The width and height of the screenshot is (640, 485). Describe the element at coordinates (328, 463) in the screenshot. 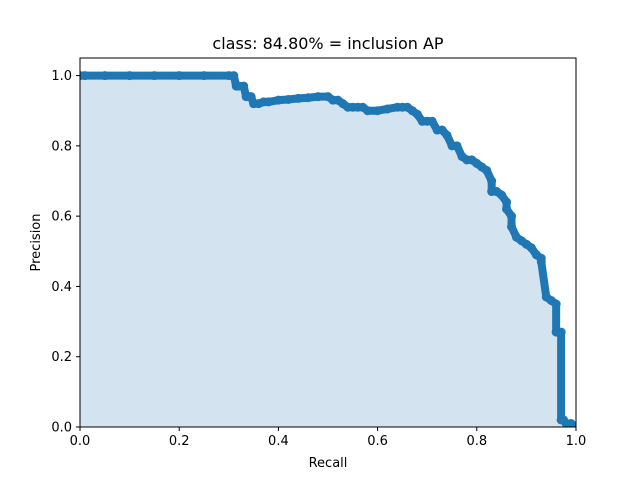

I see `x-axis-label: Recall` at that location.